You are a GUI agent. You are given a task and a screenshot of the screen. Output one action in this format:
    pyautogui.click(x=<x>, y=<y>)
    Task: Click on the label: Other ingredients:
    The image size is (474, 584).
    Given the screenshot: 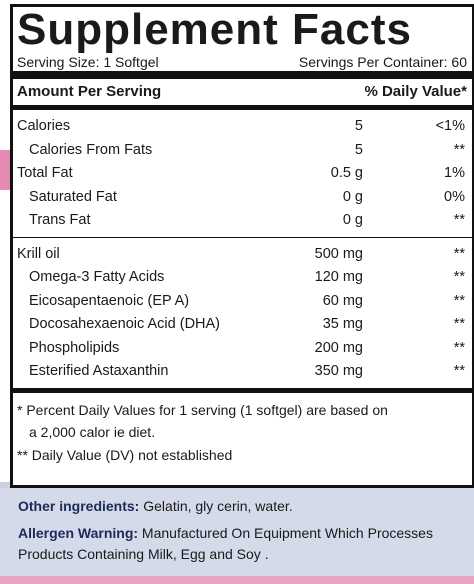 What is the action you would take?
    pyautogui.click(x=79, y=506)
    